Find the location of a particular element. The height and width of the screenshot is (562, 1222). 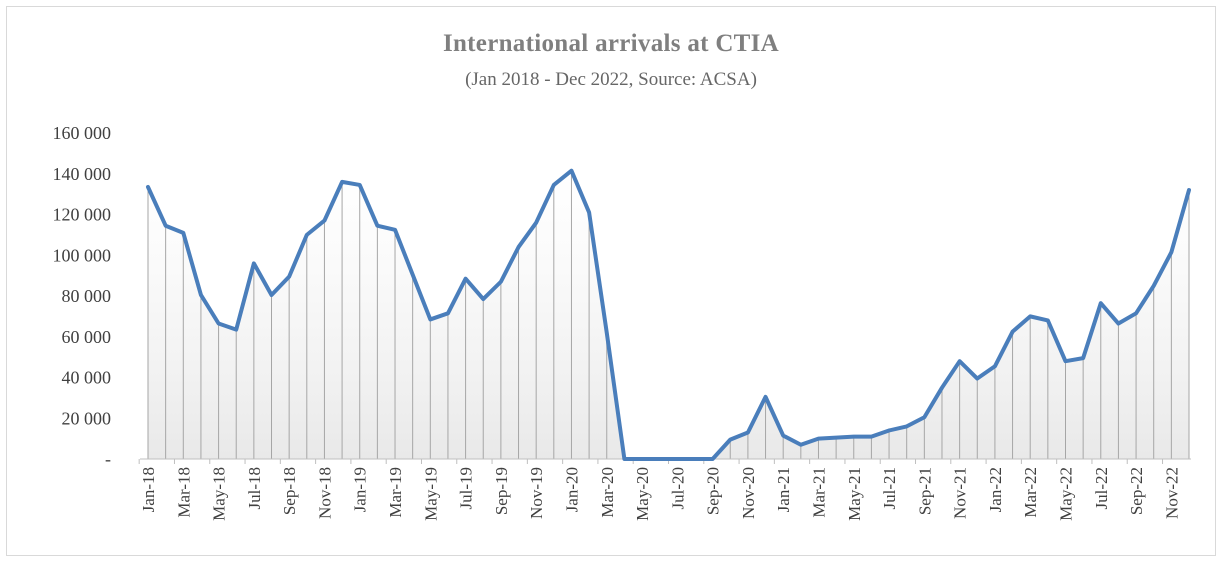

x-tick-label: Sep-21 is located at coordinates (924, 491).